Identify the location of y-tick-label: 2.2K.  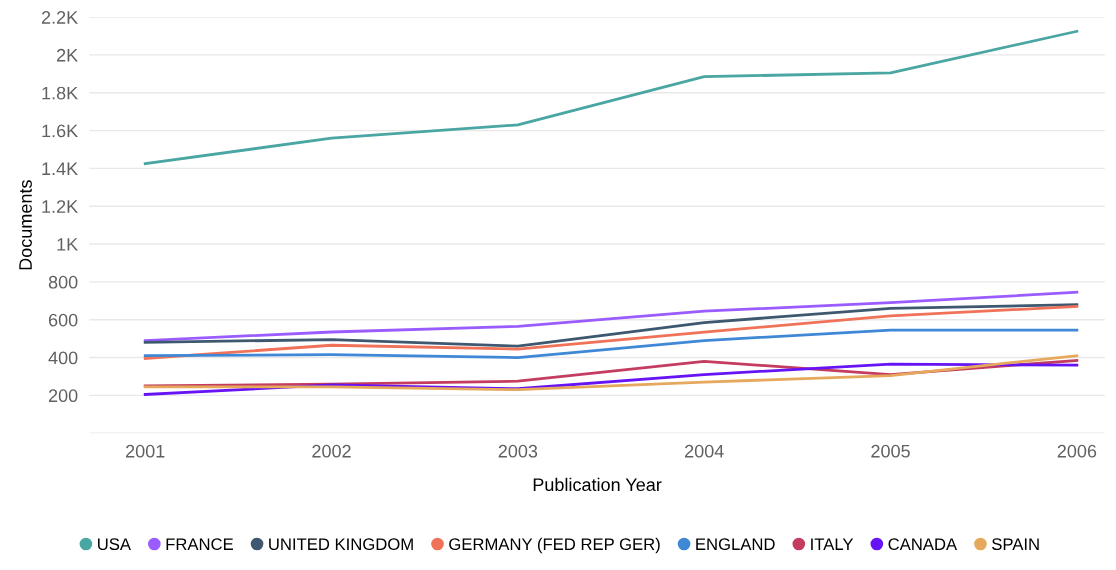
(59, 17).